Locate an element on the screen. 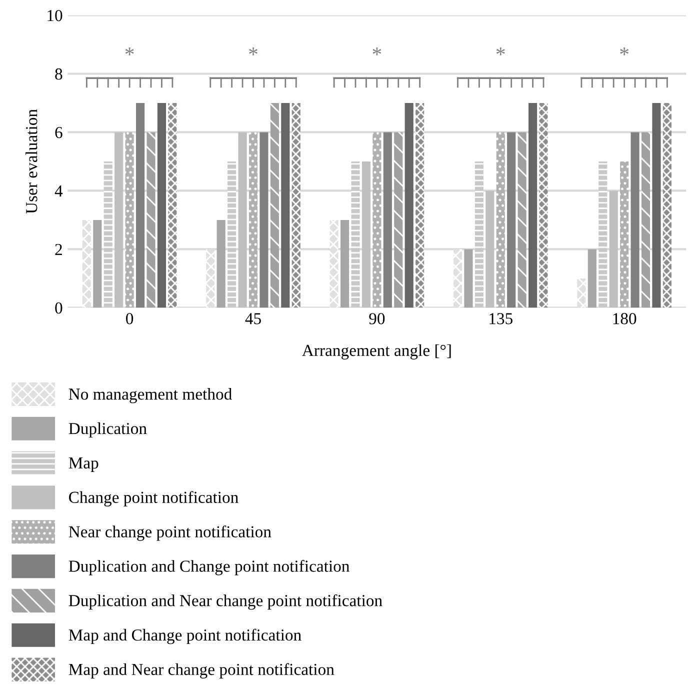  legend-label: No management method is located at coordinates (150, 396).